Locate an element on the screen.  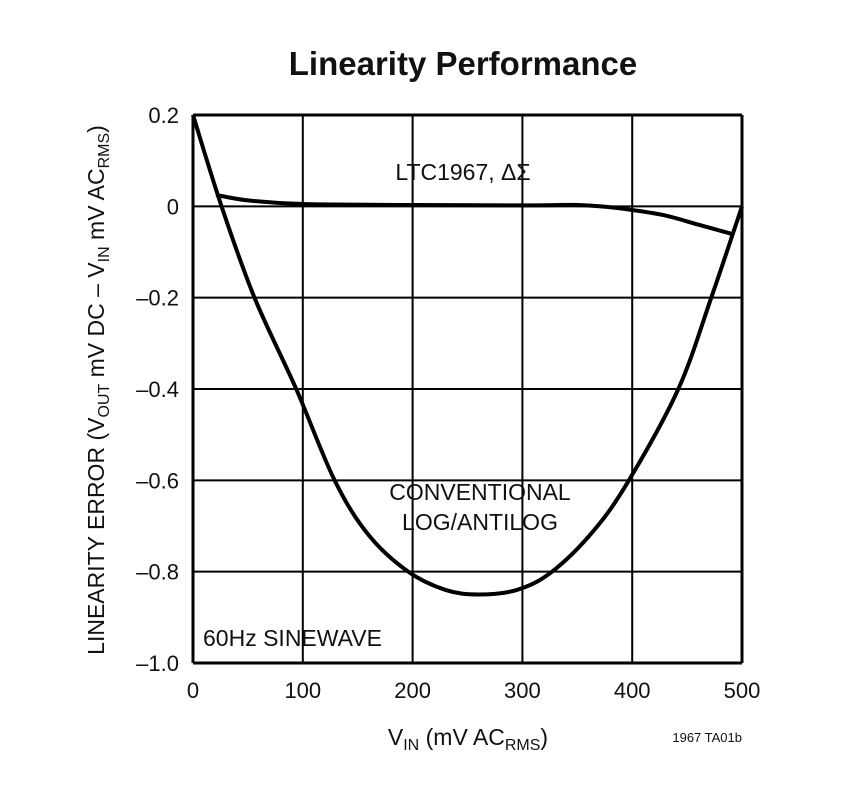
annotation-condition: 60Hz SINEWAVE is located at coordinates (292, 638).